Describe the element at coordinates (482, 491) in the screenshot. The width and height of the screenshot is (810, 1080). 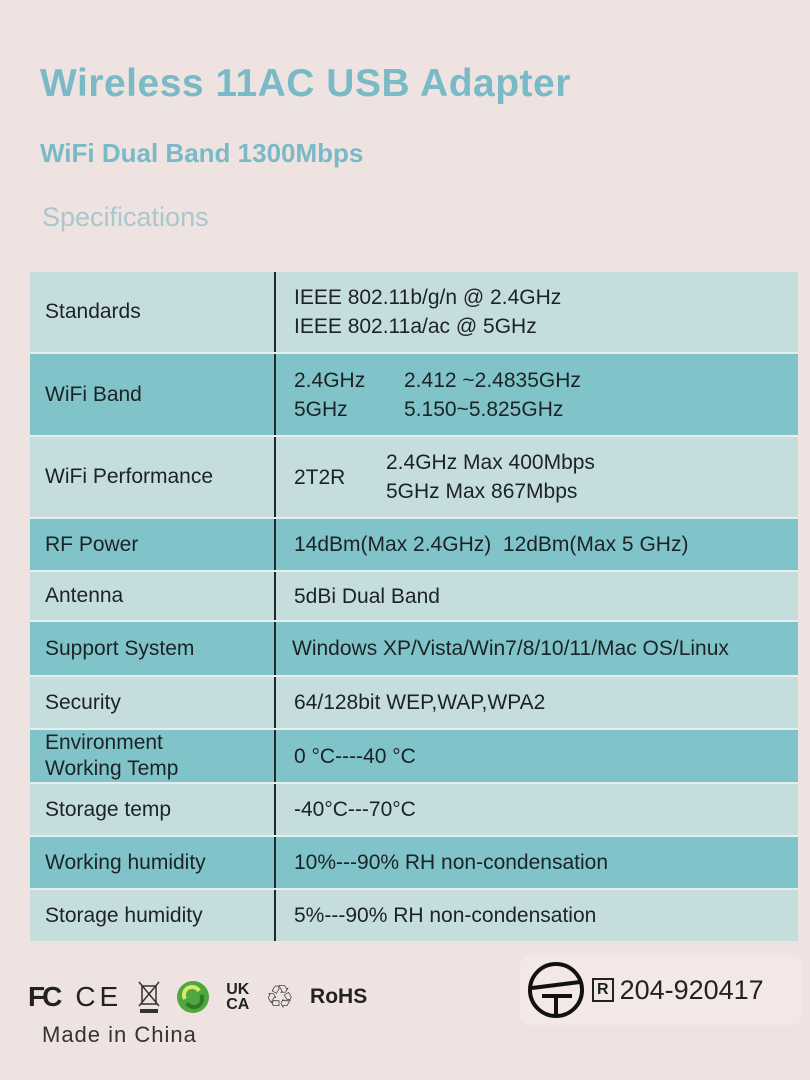
I see `row-value: 5GHz Max 867Mbps` at that location.